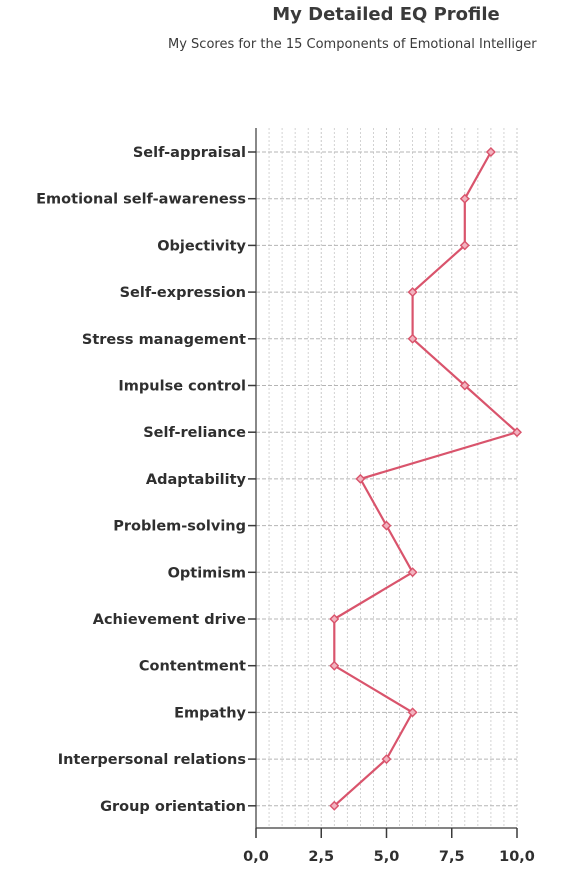 This screenshot has height=885, width=565. Describe the element at coordinates (179, 527) in the screenshot. I see `category-label: Problem-solving` at that location.